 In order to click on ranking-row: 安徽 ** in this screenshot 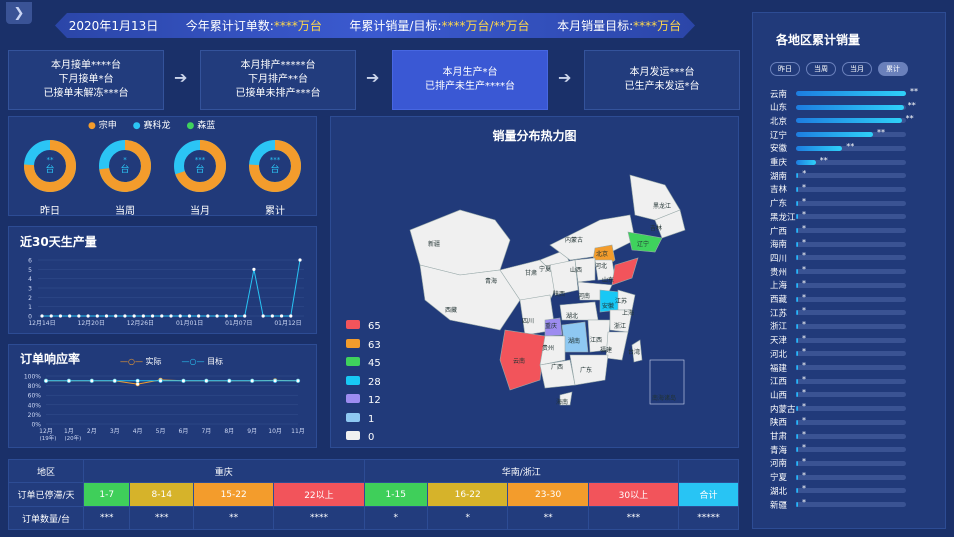, I will do `click(838, 148)`.